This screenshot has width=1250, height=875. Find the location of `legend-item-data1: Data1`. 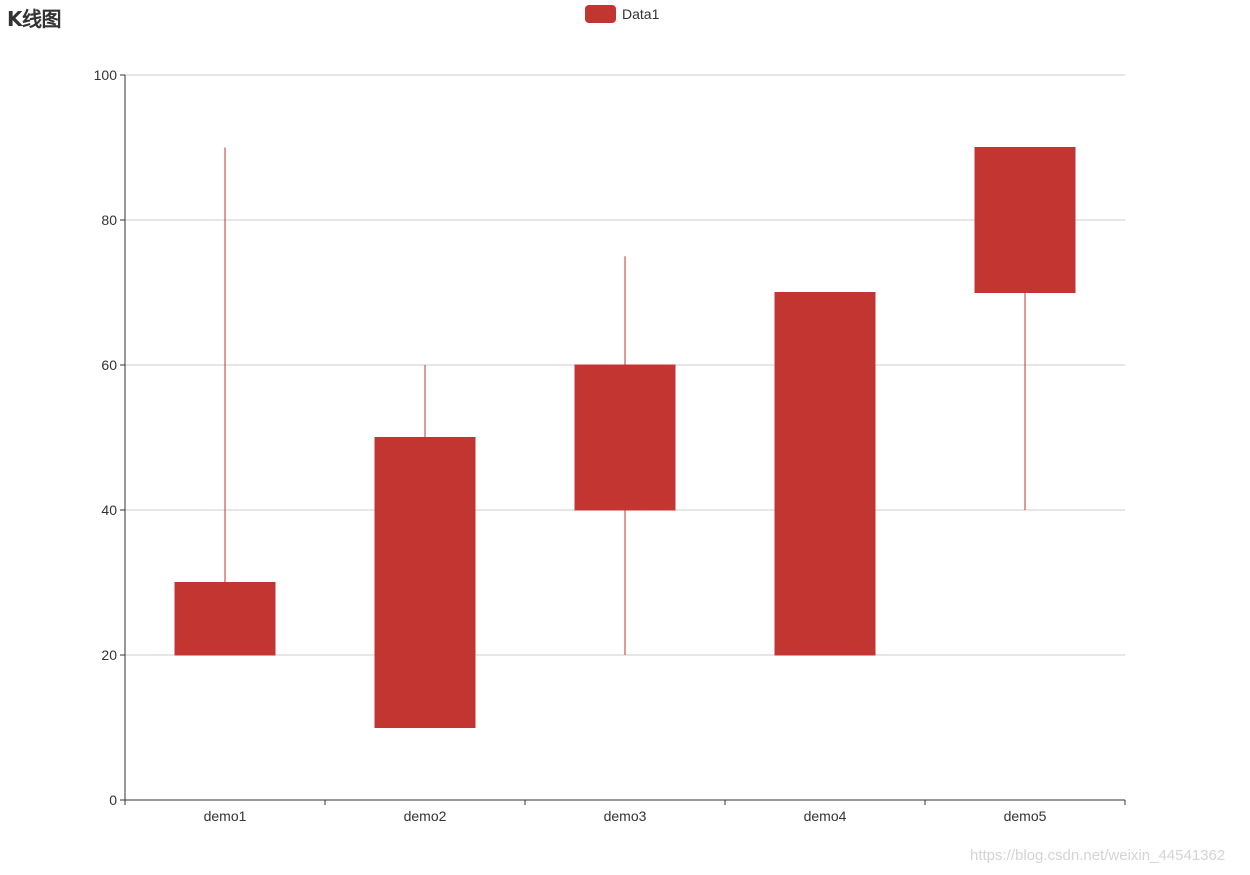

legend-item-data1: Data1 is located at coordinates (622, 14).